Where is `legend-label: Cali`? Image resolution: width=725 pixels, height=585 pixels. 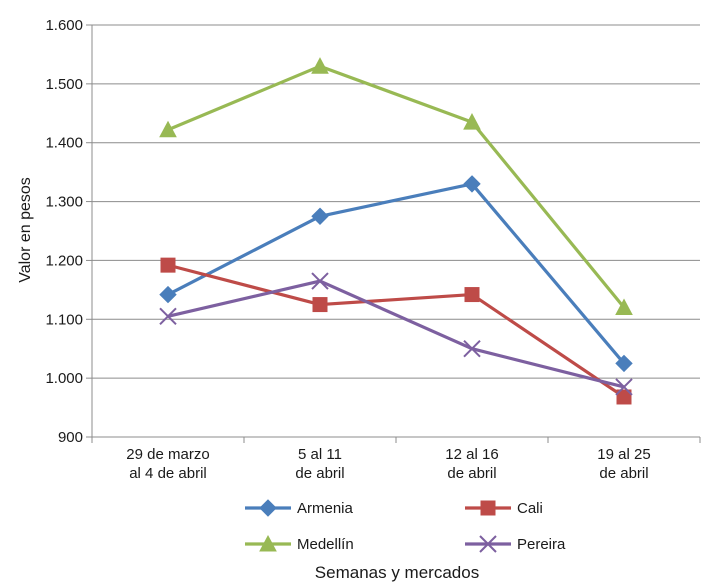 legend-label: Cali is located at coordinates (530, 508).